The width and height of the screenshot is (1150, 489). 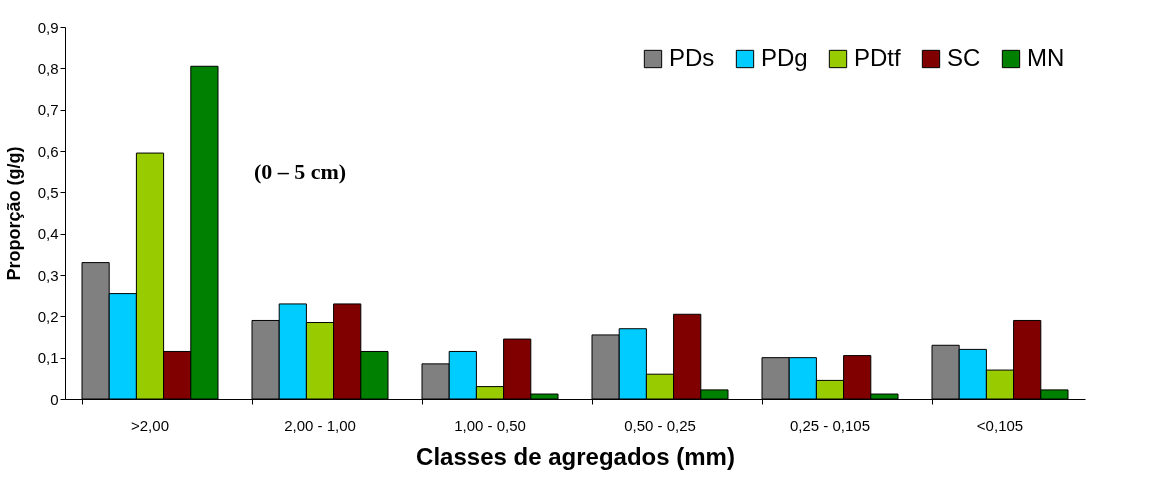 What do you see at coordinates (13, 213) in the screenshot?
I see `y-axis-title: Proporção (g/g)` at bounding box center [13, 213].